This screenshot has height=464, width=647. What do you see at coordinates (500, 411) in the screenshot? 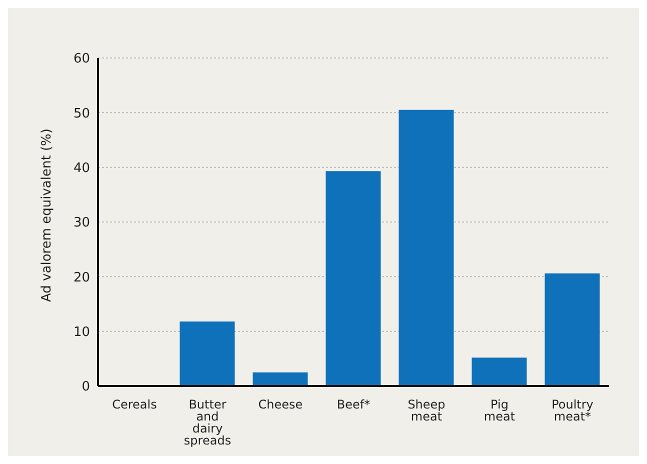
I see `x-tick-label: Pig meat` at bounding box center [500, 411].